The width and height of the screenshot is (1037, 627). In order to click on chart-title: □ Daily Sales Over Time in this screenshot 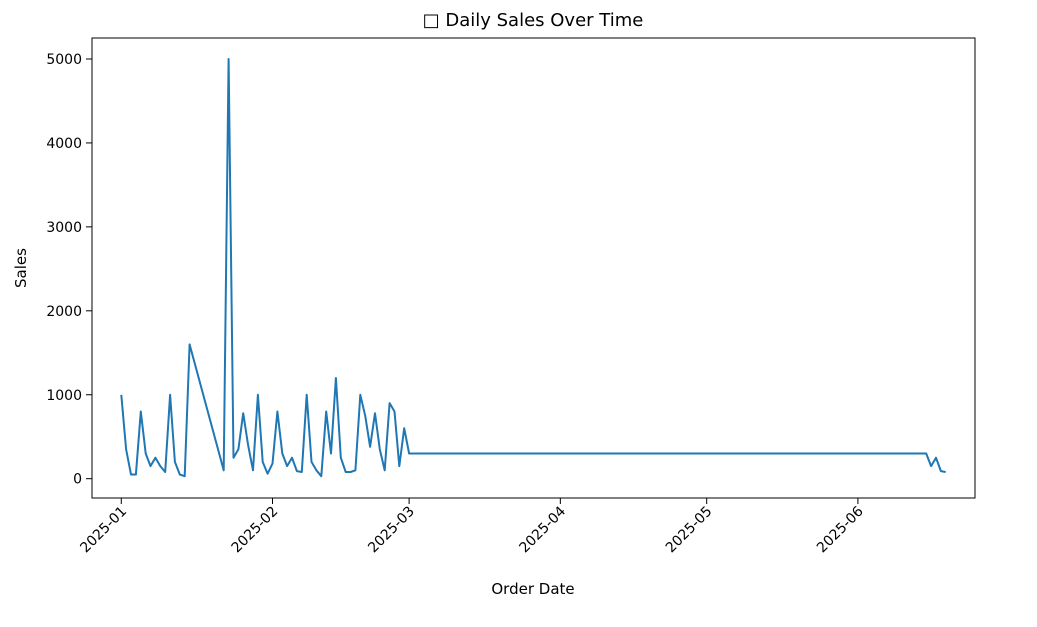, I will do `click(533, 20)`.